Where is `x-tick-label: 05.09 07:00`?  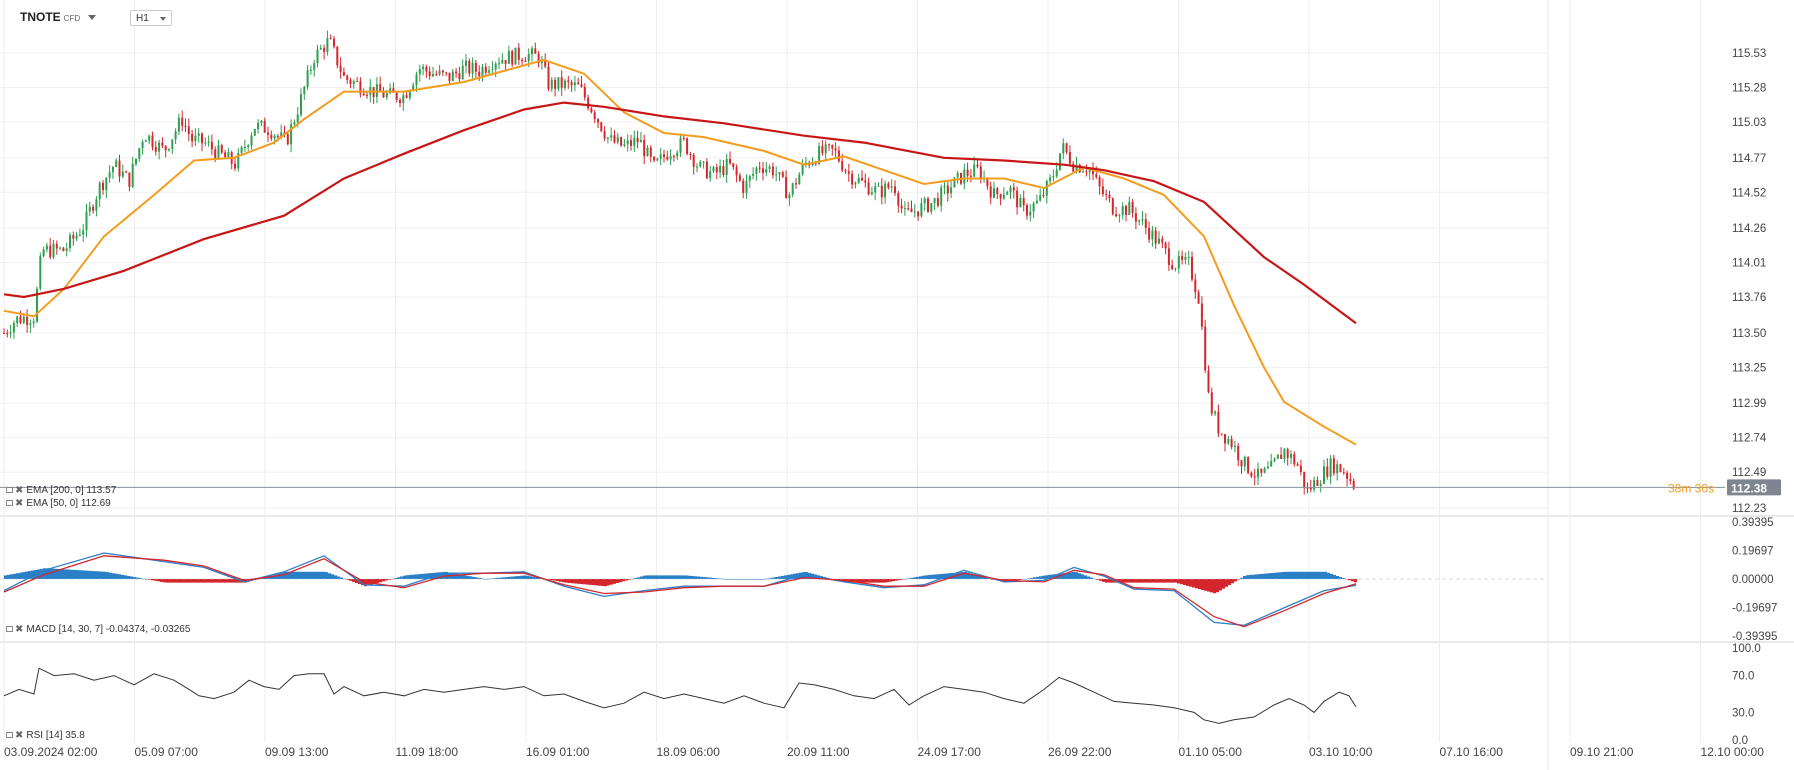
x-tick-label: 05.09 07:00 is located at coordinates (167, 752).